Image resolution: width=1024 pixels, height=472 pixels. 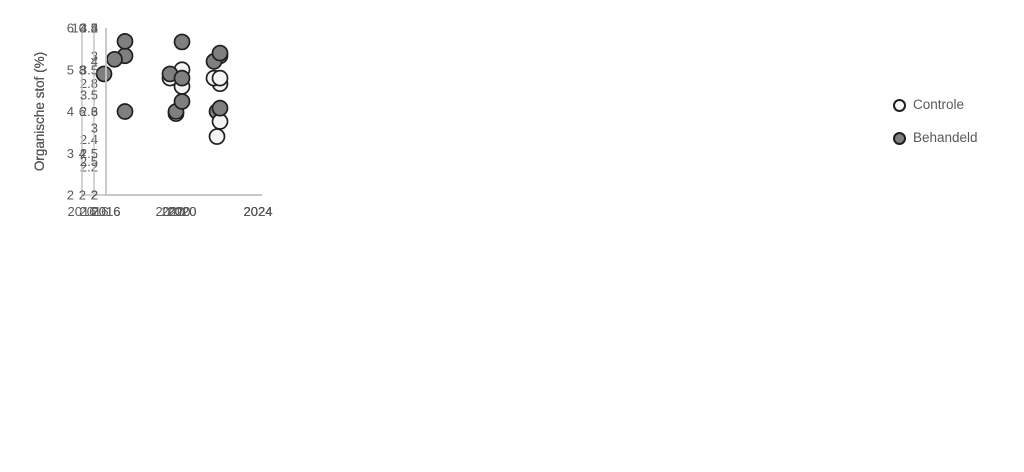 I want to click on legend-item-behandeld: Behandeld, so click(x=935, y=138).